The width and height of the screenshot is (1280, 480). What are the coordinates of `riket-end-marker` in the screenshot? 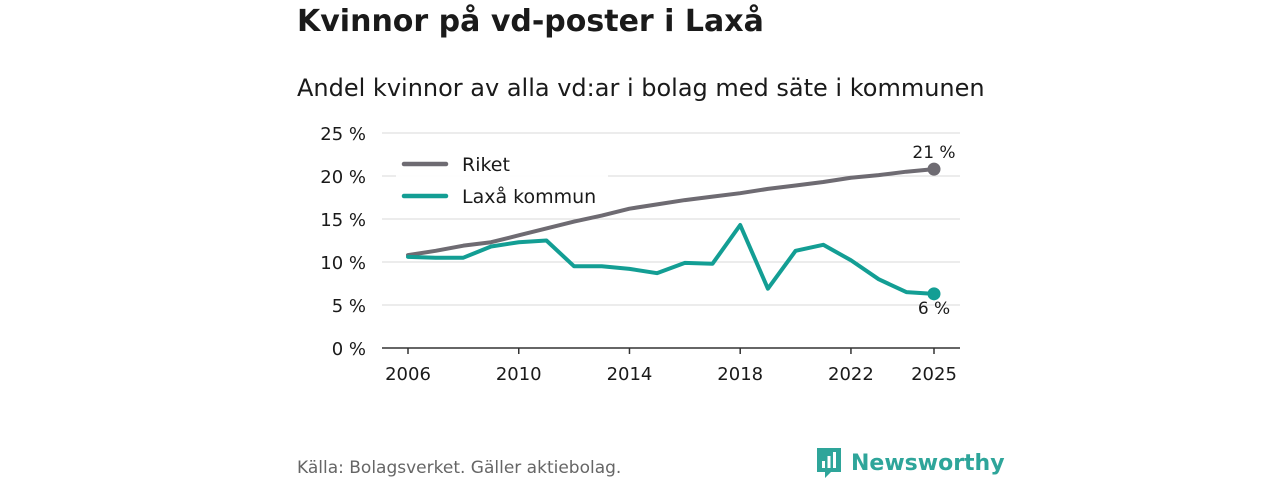 It's located at (934, 169).